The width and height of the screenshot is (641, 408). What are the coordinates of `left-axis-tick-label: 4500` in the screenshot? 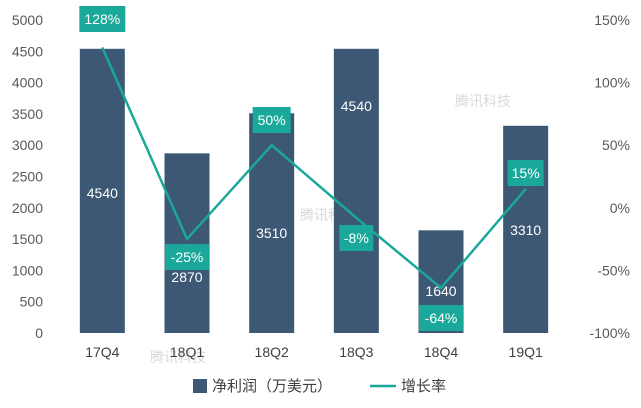 It's located at (27, 51).